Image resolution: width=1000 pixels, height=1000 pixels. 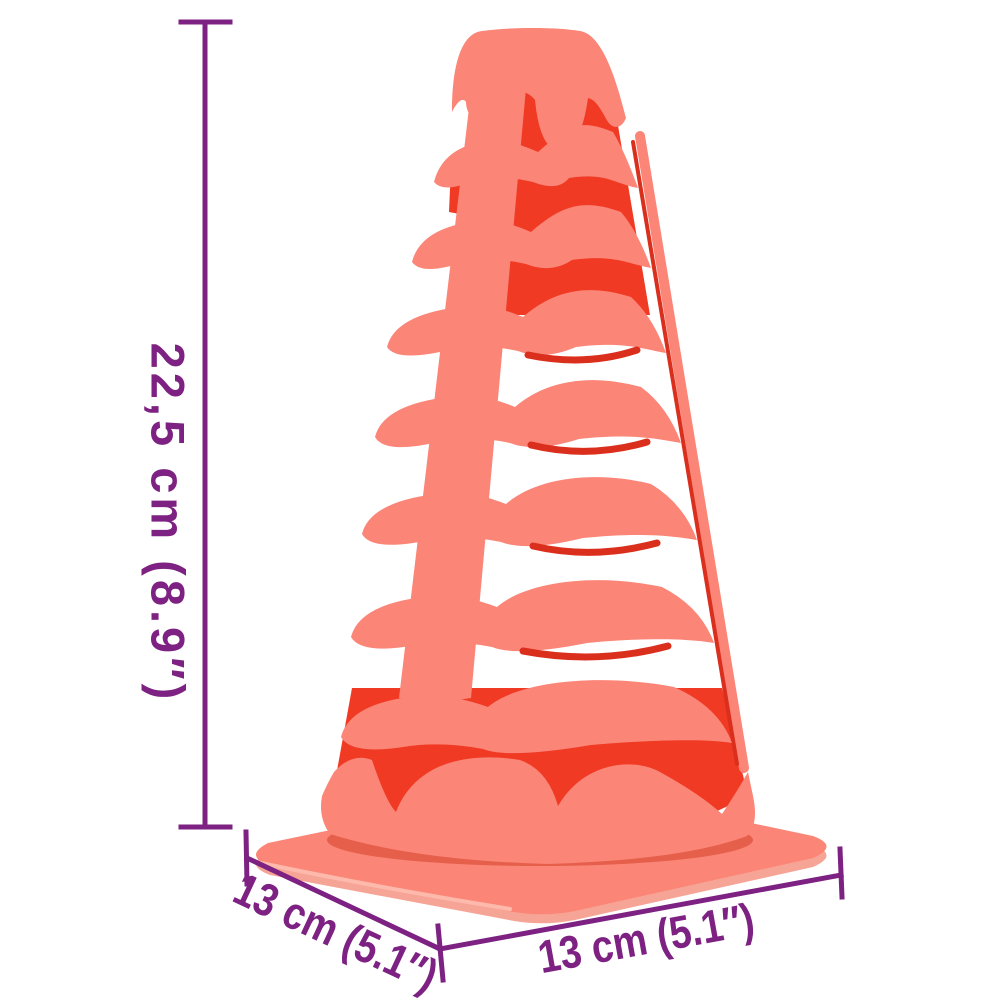 I want to click on width-dimension, so click(x=641, y=899).